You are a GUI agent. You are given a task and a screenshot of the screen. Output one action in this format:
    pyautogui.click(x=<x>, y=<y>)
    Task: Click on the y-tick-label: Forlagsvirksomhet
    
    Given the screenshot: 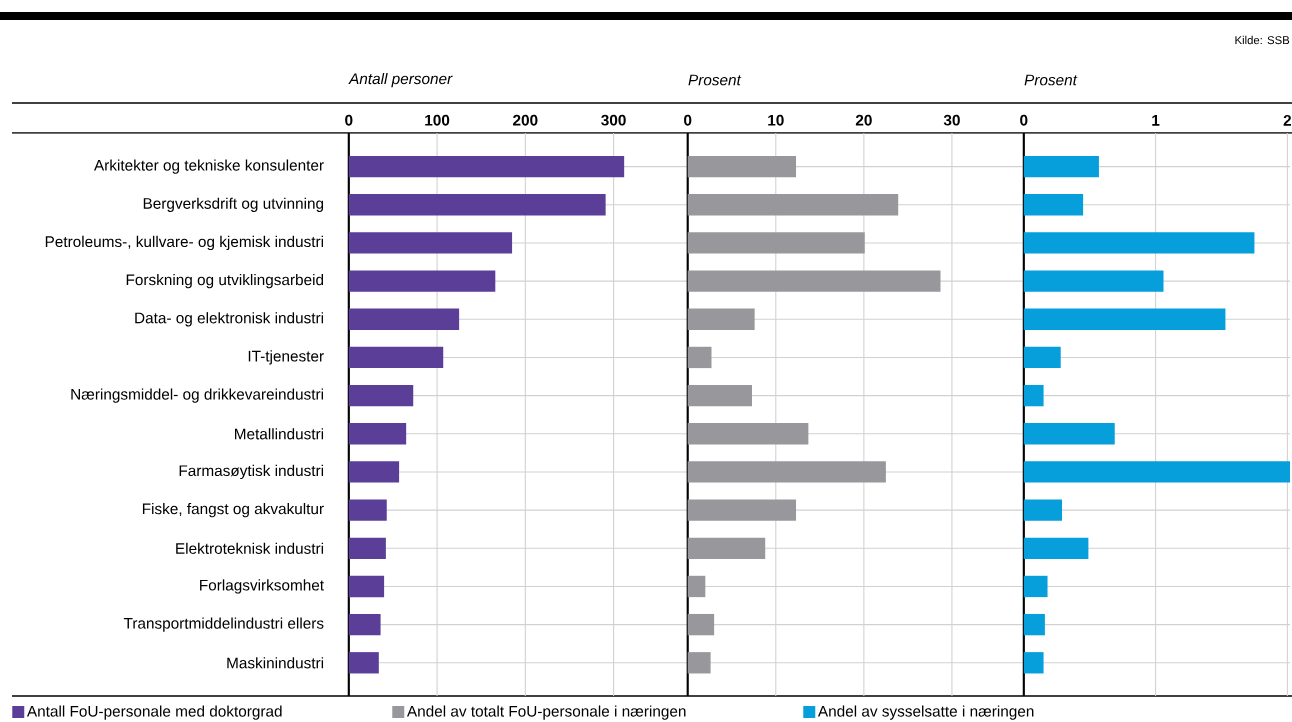 What is the action you would take?
    pyautogui.click(x=262, y=586)
    